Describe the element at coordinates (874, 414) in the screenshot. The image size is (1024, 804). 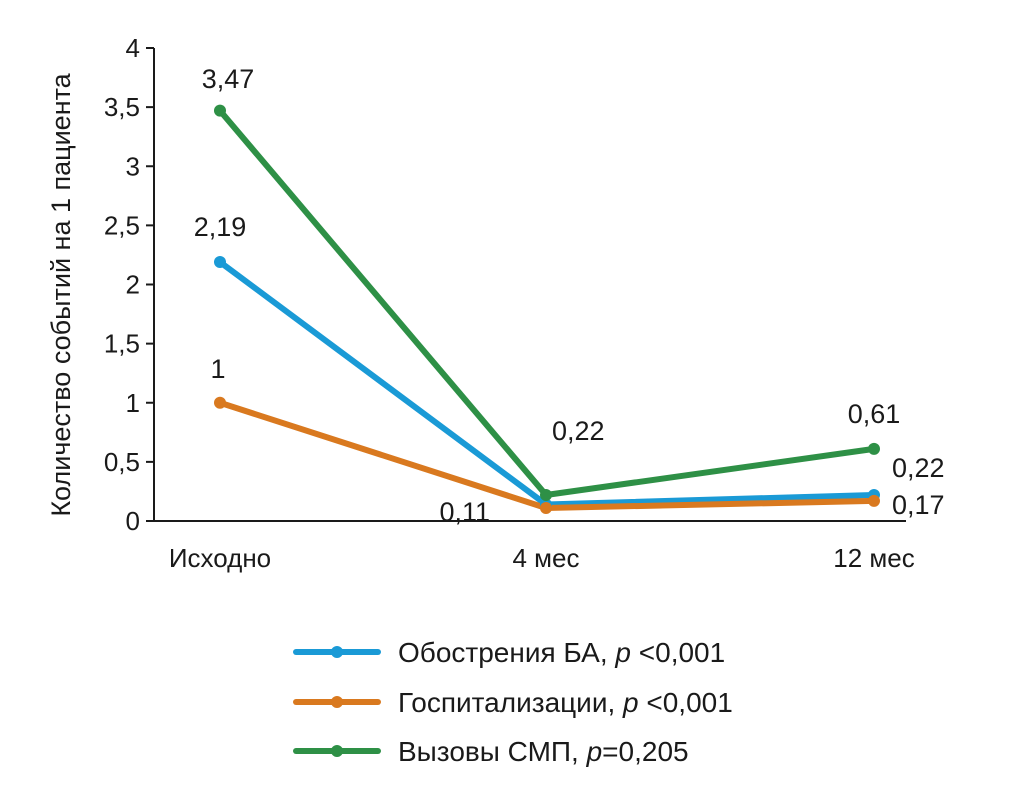
I see `data-label: 0,61` at that location.